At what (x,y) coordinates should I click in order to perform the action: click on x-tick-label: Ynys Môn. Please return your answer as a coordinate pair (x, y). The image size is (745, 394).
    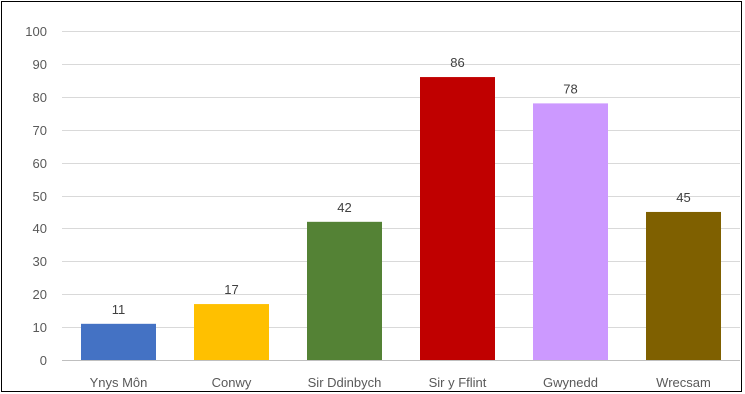
    Looking at the image, I should click on (119, 382).